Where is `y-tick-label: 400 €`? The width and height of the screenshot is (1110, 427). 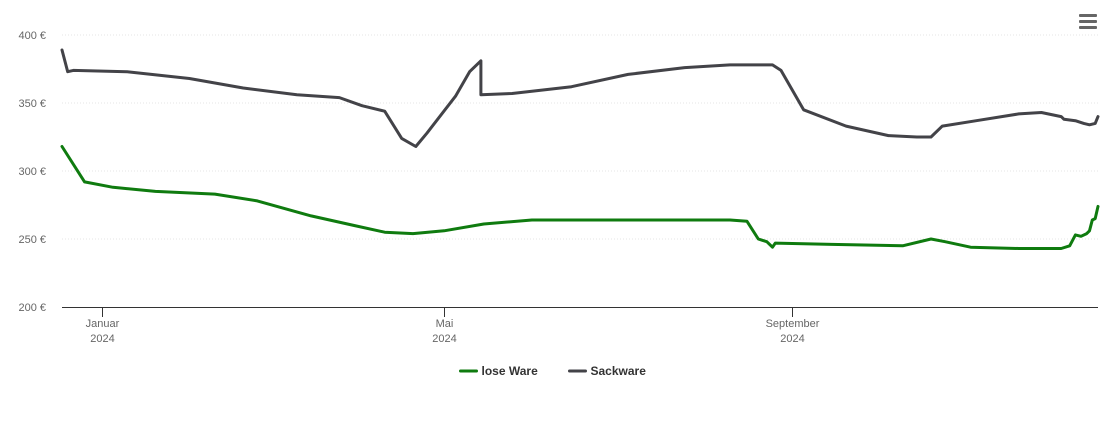
y-tick-label: 400 € is located at coordinates (32, 36).